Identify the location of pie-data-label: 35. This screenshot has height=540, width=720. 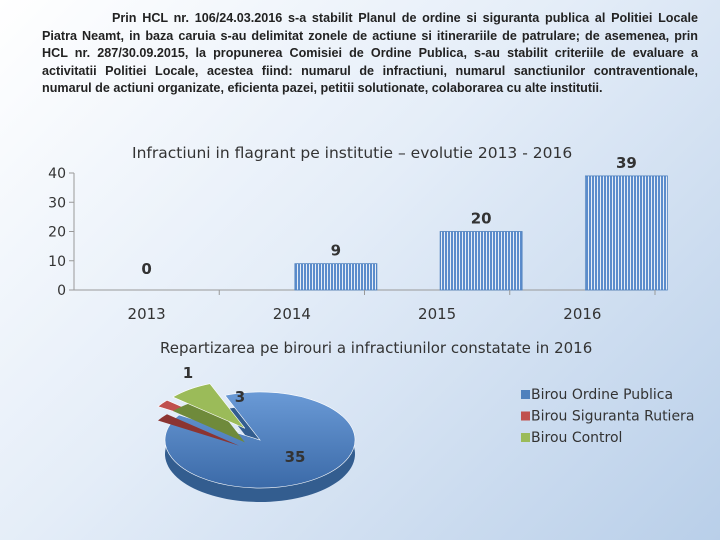
(295, 457).